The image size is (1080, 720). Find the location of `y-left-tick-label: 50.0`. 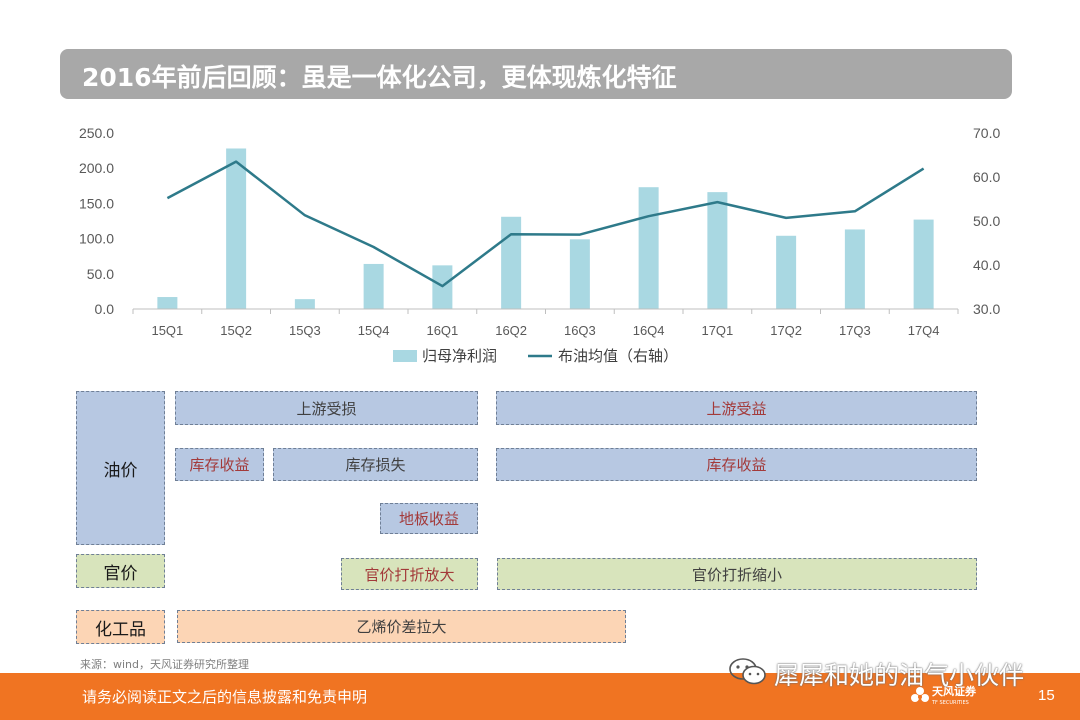

y-left-tick-label: 50.0 is located at coordinates (100, 274).